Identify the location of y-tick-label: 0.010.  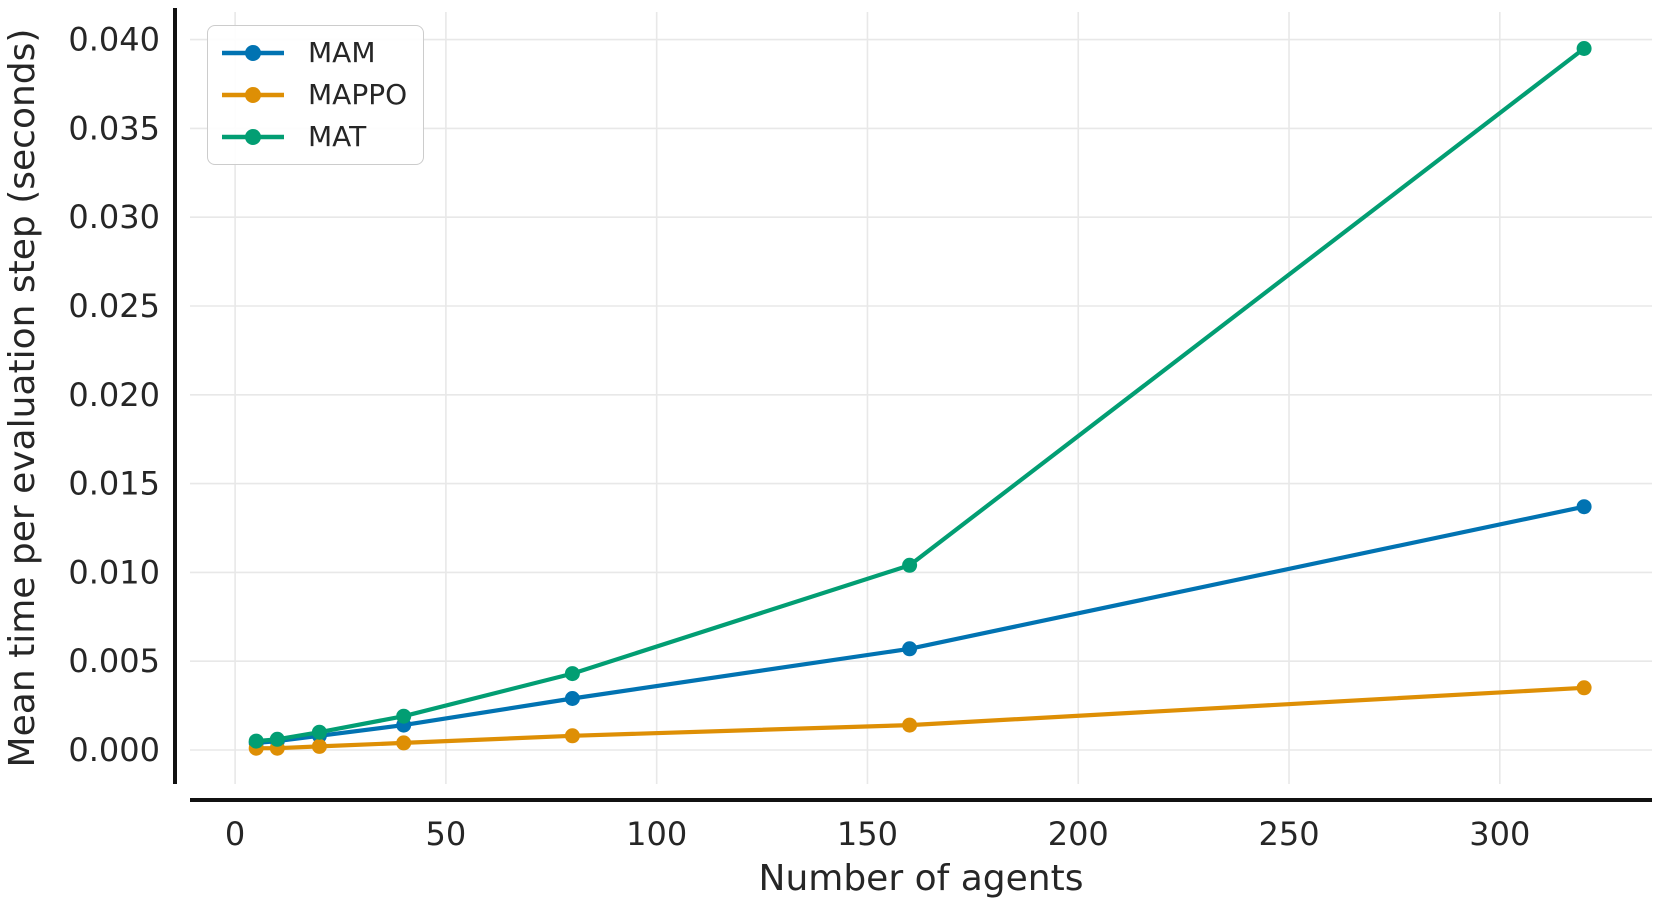
(114, 572).